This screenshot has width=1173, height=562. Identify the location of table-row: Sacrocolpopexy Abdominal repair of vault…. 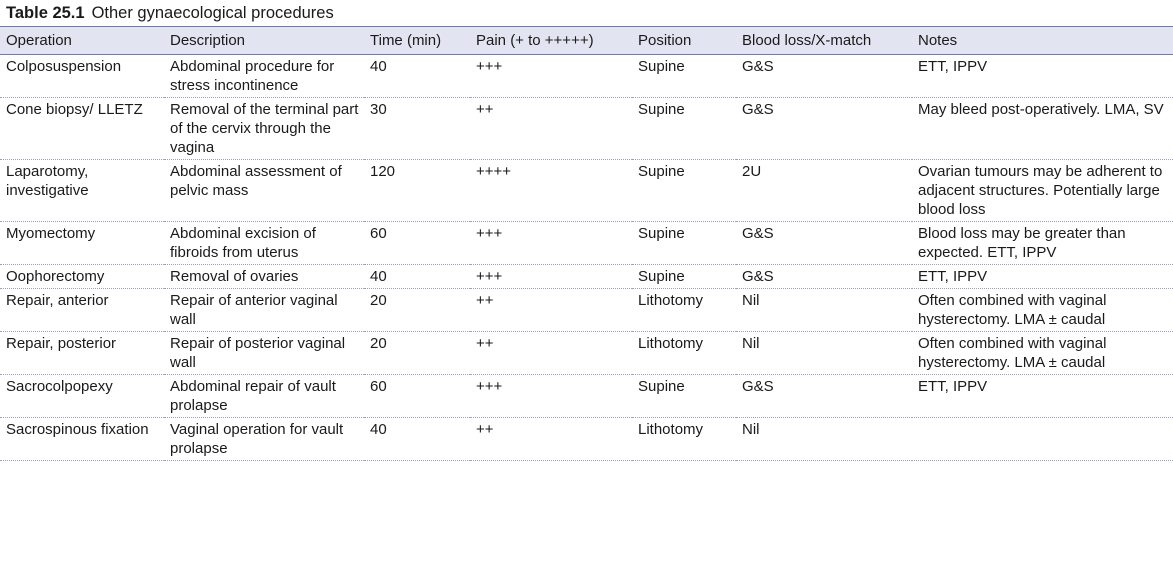
(586, 396).